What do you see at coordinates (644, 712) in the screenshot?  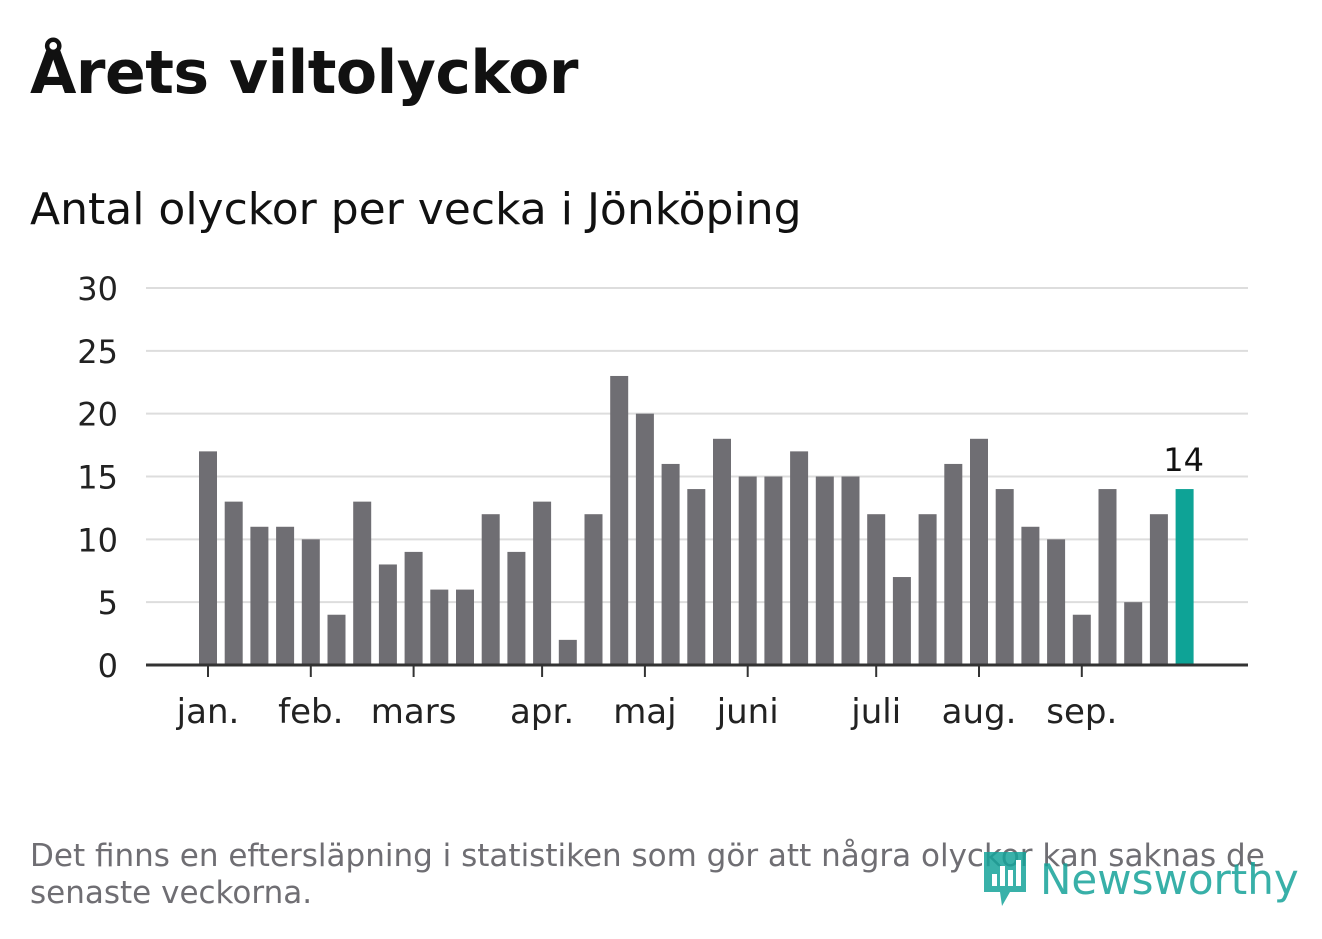 I see `x-tick-label: maj` at bounding box center [644, 712].